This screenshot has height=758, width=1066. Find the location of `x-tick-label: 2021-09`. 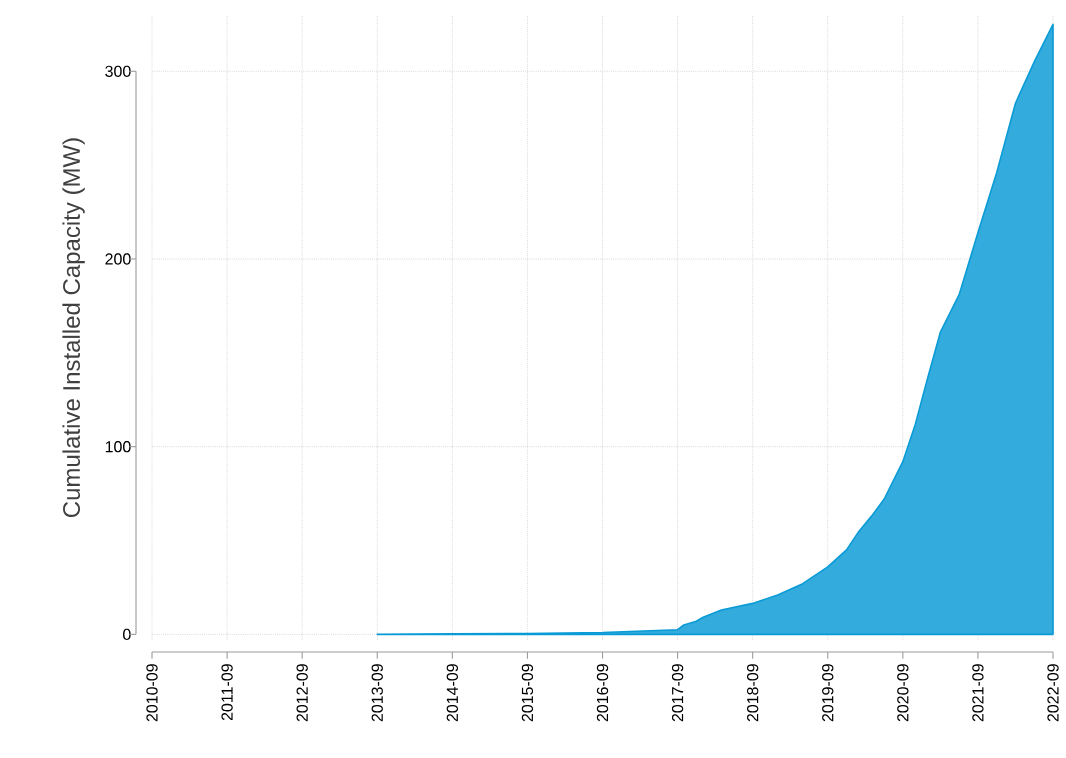

x-tick-label: 2021-09 is located at coordinates (978, 693).